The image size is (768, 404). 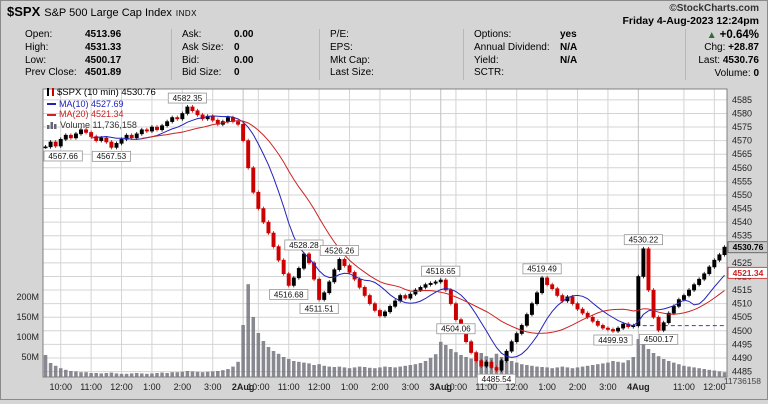 What do you see at coordinates (742, 141) in the screenshot?
I see `svg-text: 4570` at bounding box center [742, 141].